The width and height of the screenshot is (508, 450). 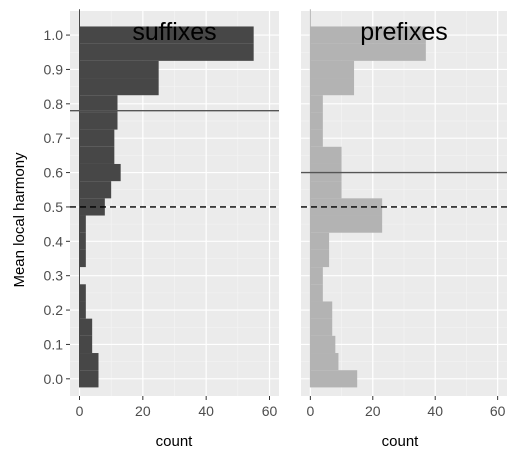 What do you see at coordinates (54, 379) in the screenshot?
I see `y-tick-label: 0.0` at bounding box center [54, 379].